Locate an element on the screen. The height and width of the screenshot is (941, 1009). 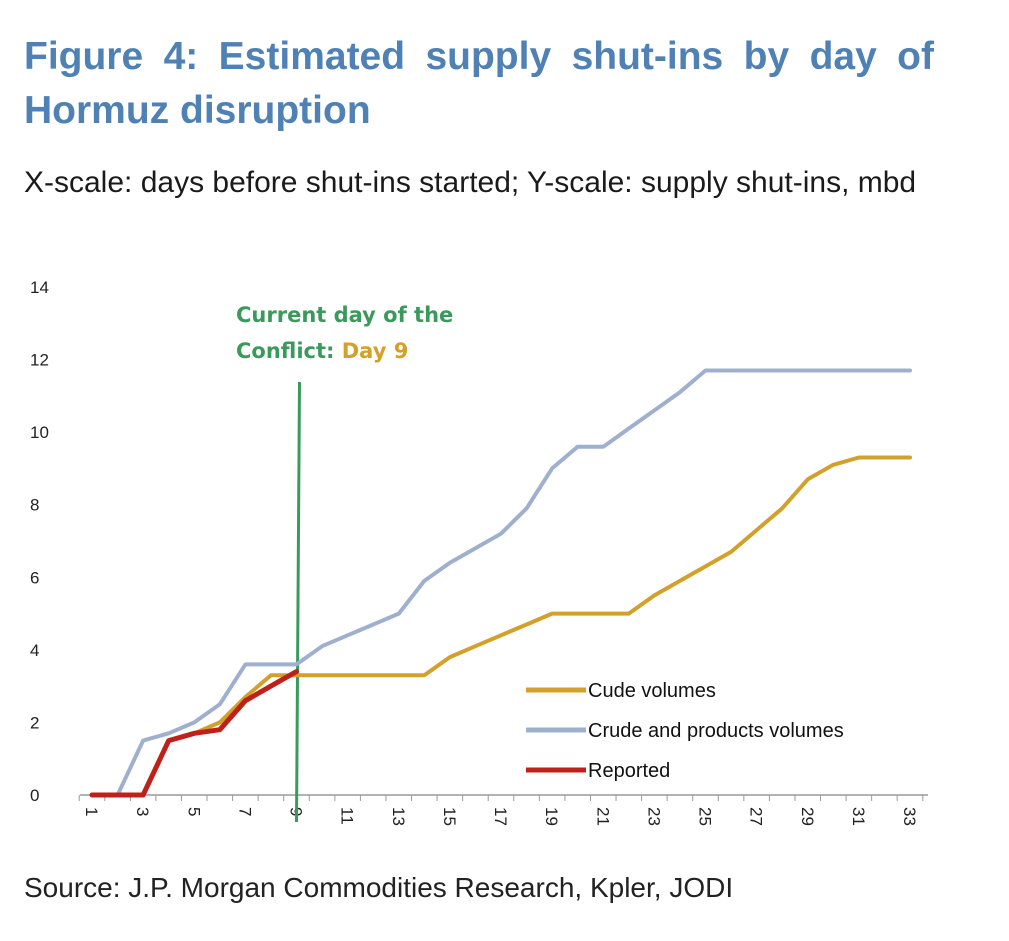
y-axis: 0 2 4 6 8 10 12 14 is located at coordinates (39, 541).